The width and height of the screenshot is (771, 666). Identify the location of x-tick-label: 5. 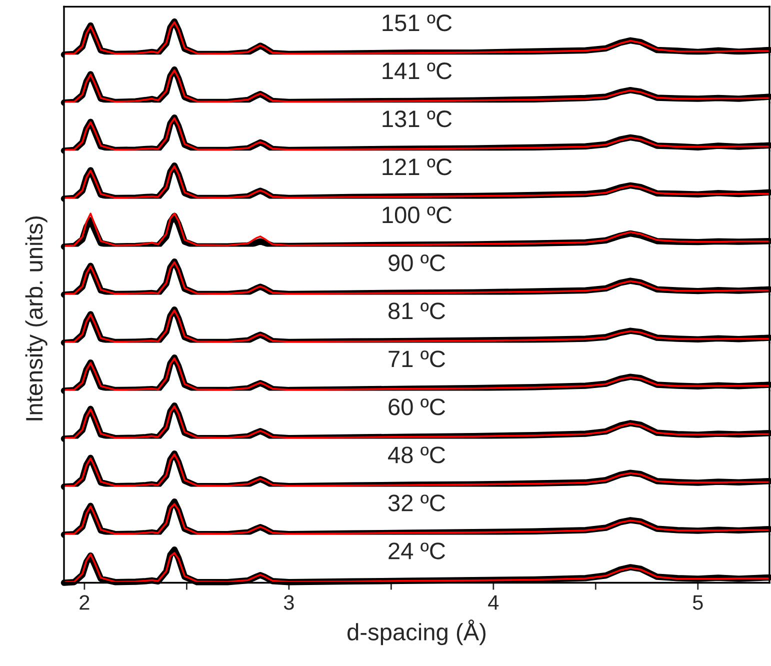
(697, 602).